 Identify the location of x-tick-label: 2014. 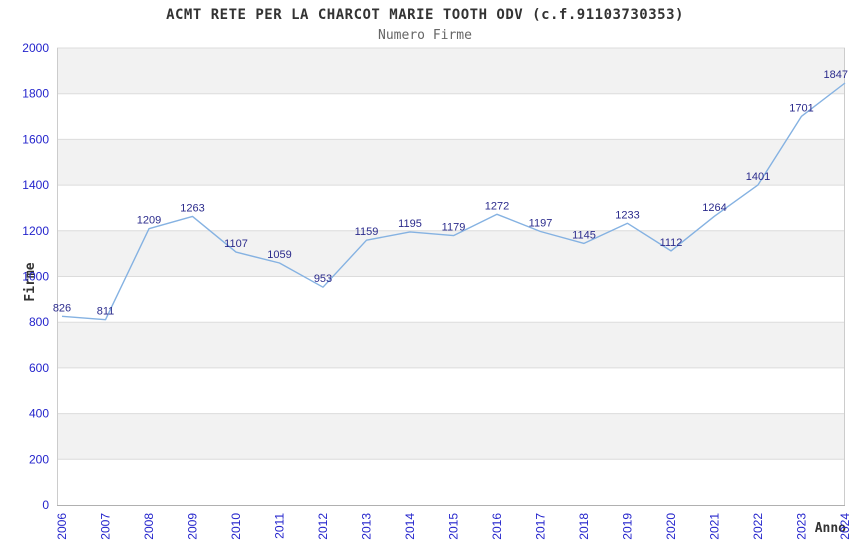
(410, 526).